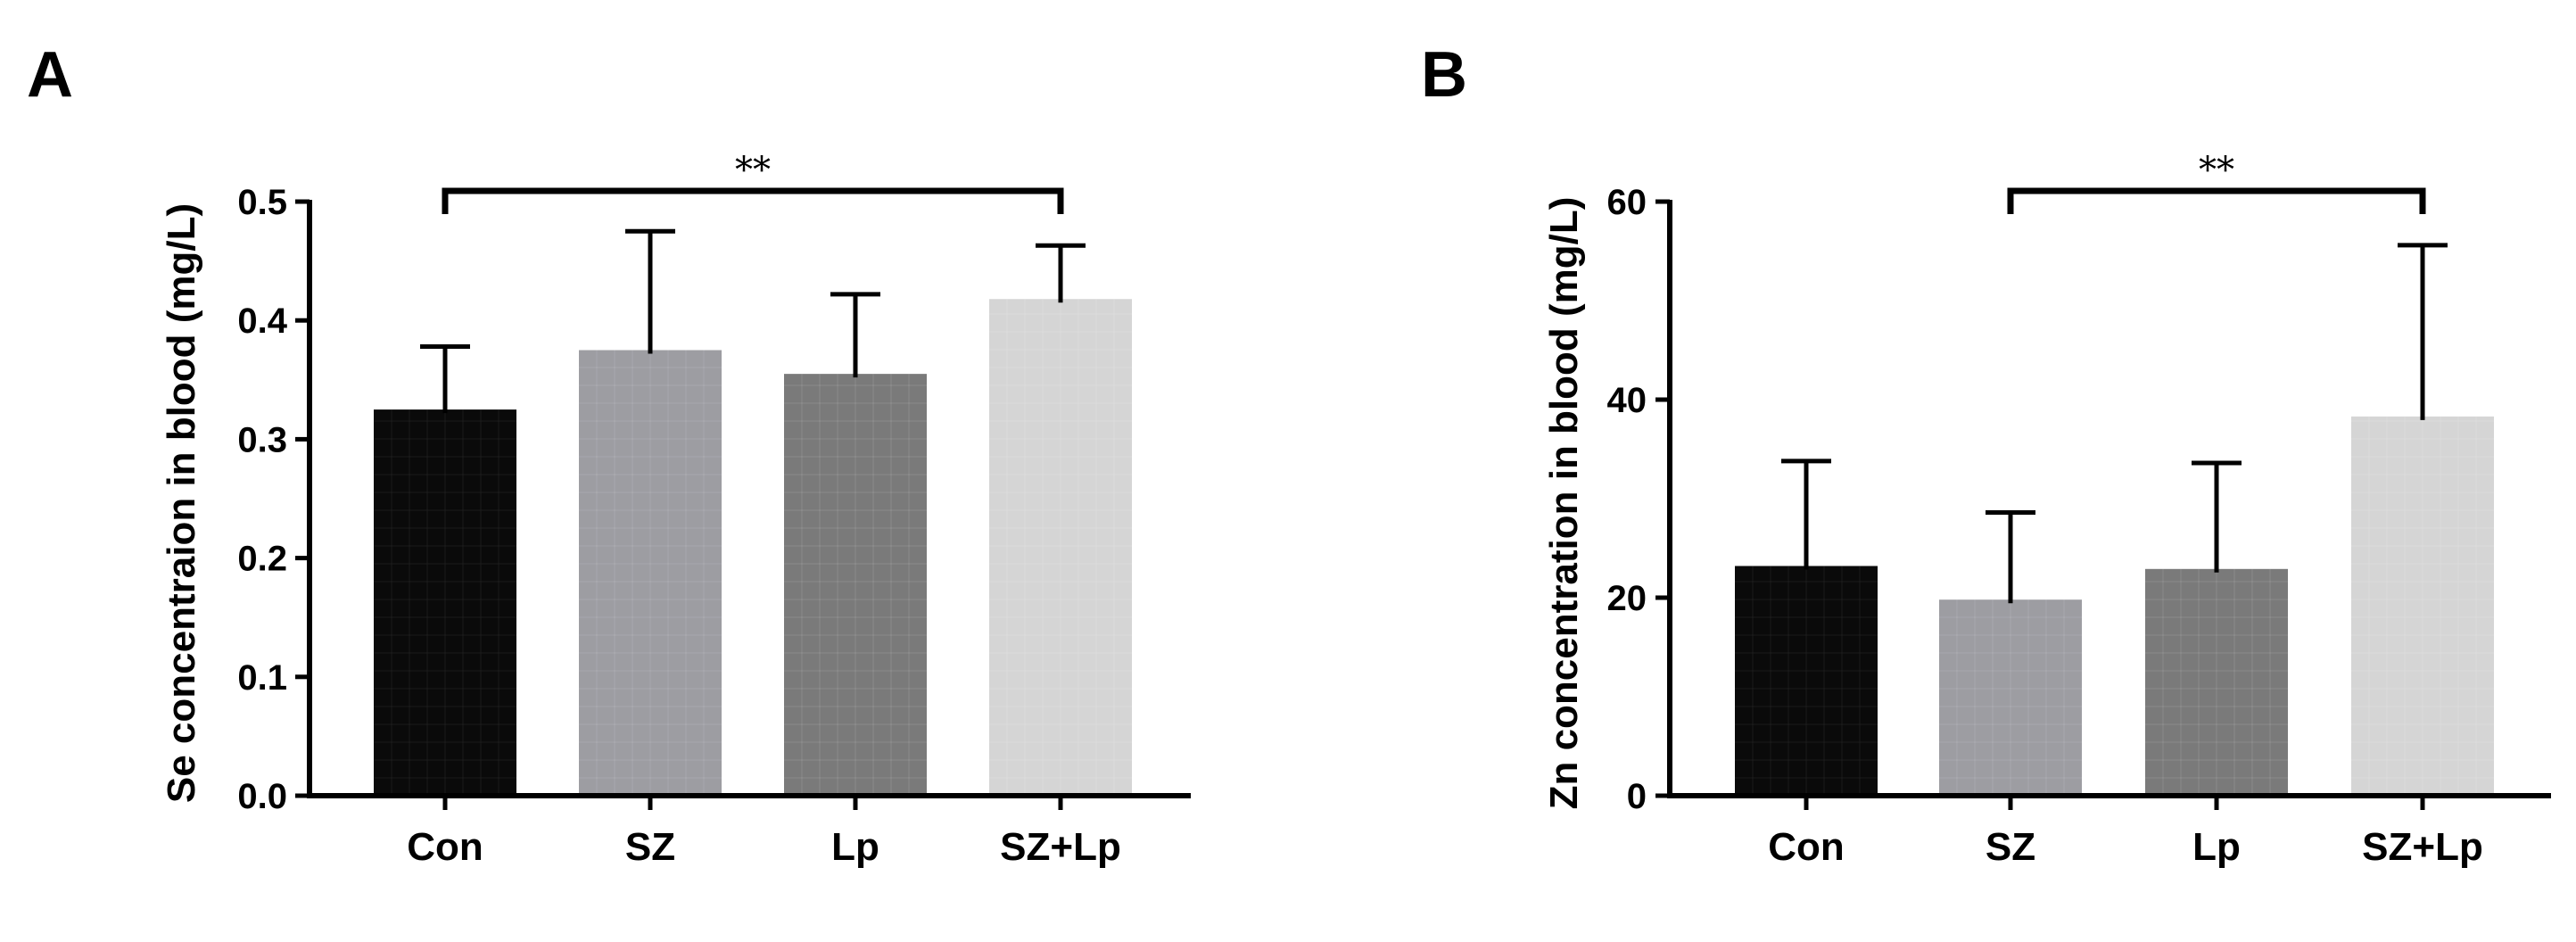 This screenshot has width=2576, height=942. What do you see at coordinates (262, 796) in the screenshot?
I see `y-tick-label: 0.0` at bounding box center [262, 796].